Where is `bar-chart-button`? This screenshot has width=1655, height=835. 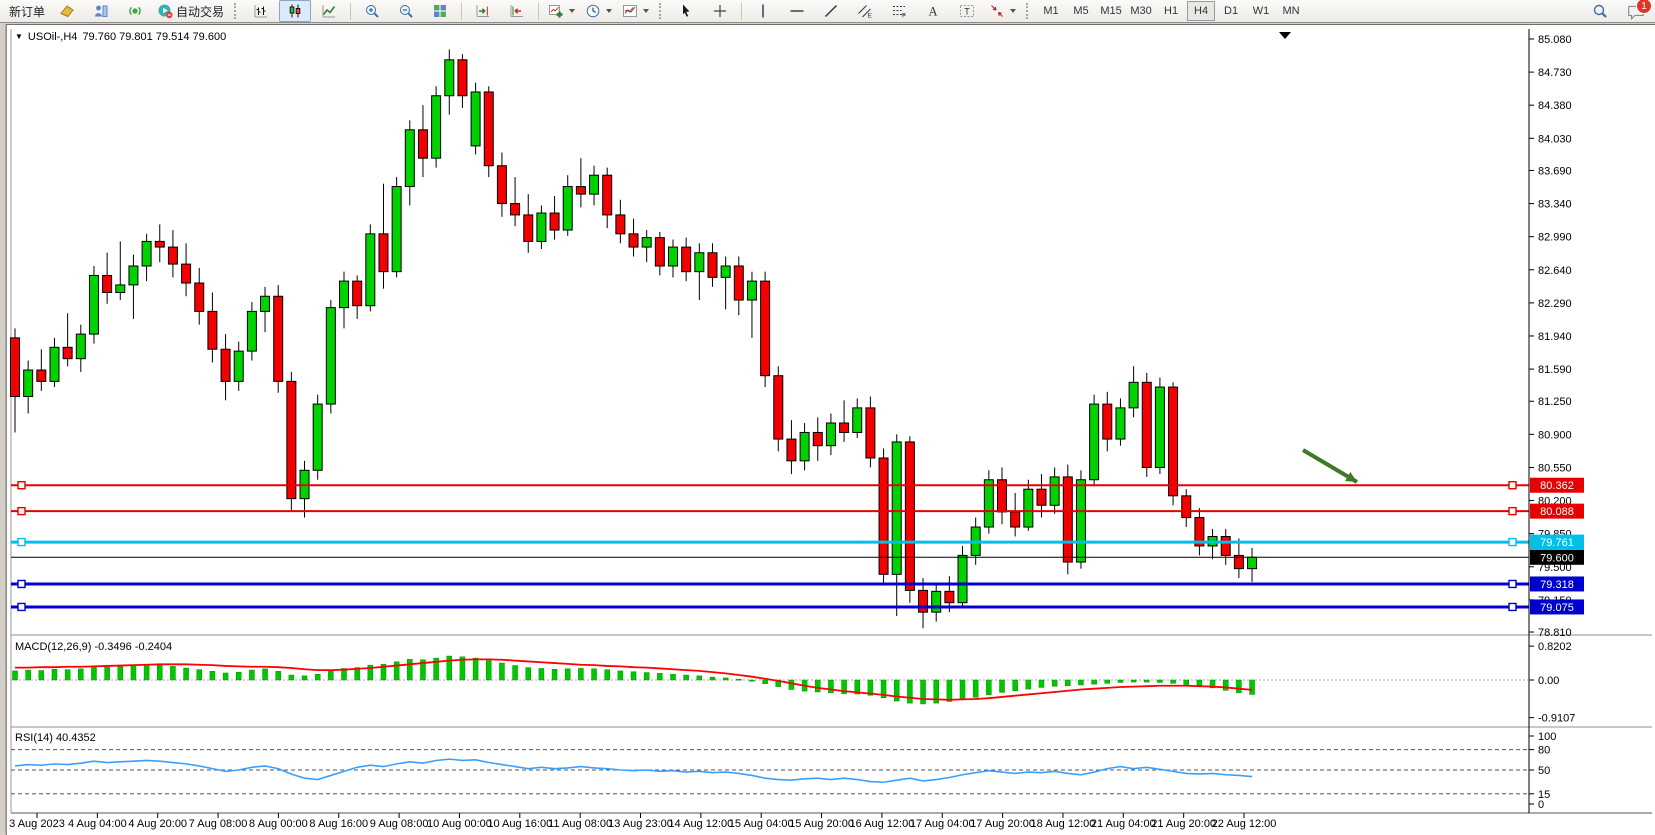
bar-chart-button is located at coordinates (261, 11).